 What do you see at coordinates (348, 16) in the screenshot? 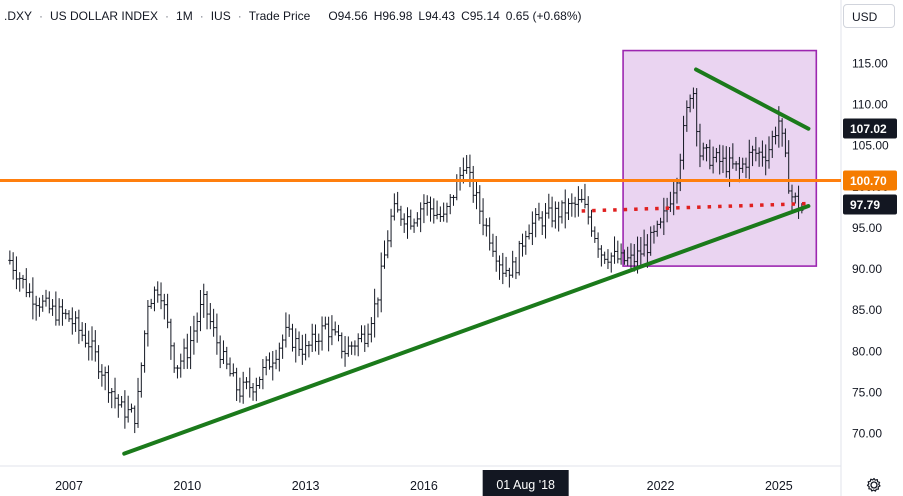
I see `open-value: O94.56` at bounding box center [348, 16].